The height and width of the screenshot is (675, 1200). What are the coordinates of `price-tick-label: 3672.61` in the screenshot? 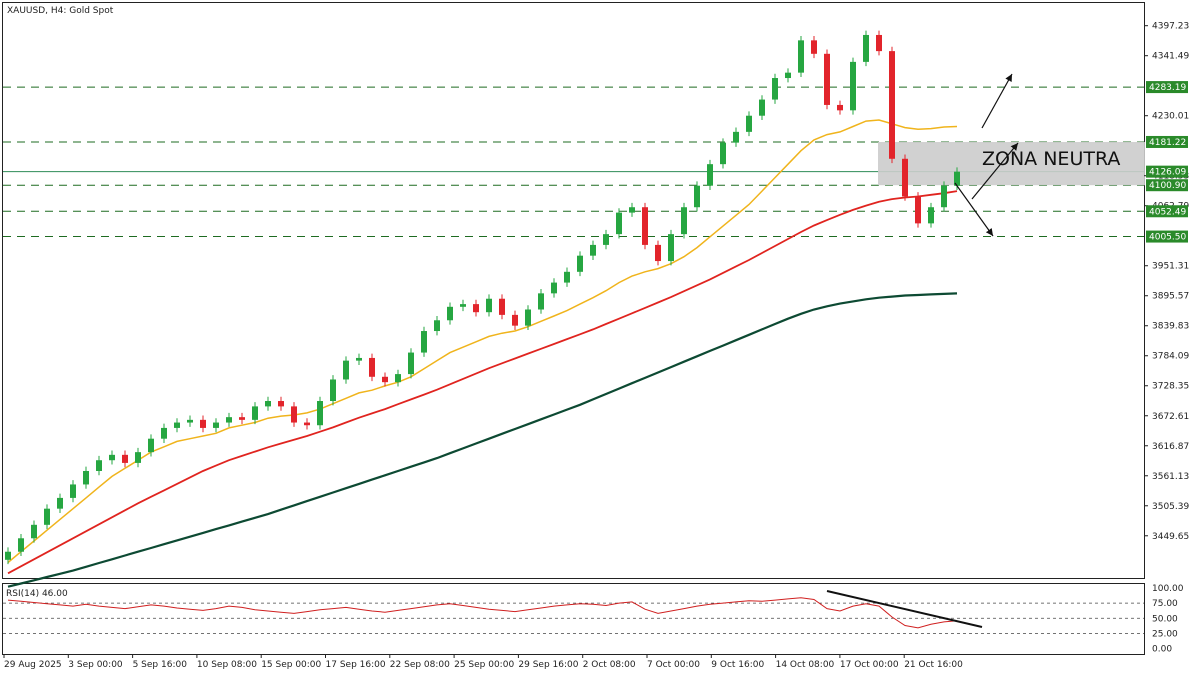 It's located at (1170, 417).